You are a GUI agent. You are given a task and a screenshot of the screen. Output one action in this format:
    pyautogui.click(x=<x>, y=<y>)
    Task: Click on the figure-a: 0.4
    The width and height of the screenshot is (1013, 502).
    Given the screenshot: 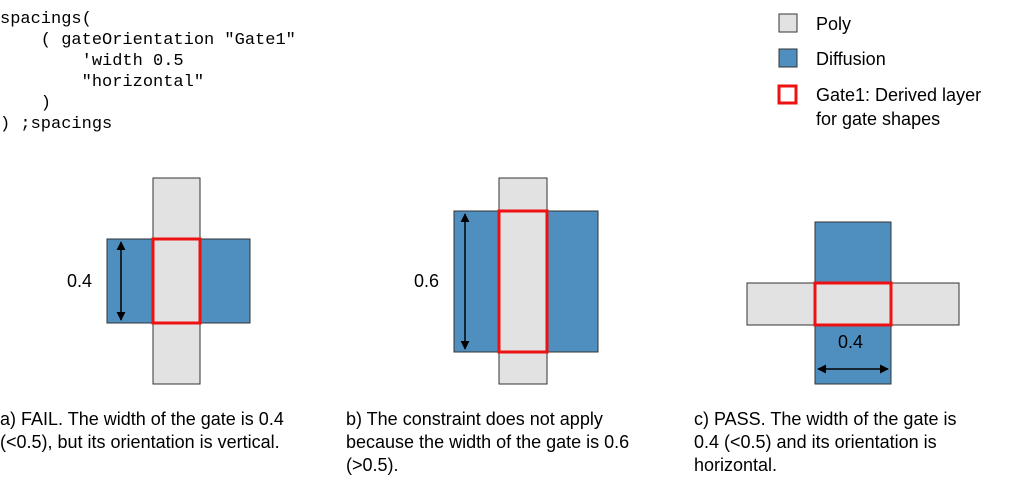 What is the action you would take?
    pyautogui.click(x=159, y=281)
    